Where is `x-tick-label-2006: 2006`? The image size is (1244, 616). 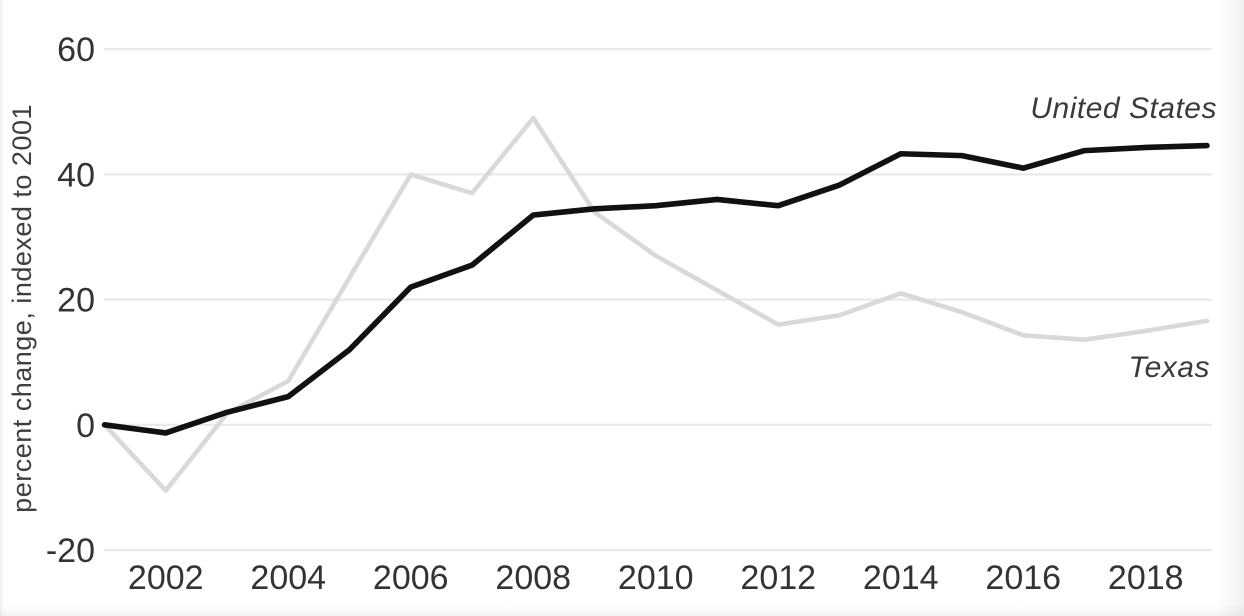 x-tick-label-2006: 2006 is located at coordinates (411, 578).